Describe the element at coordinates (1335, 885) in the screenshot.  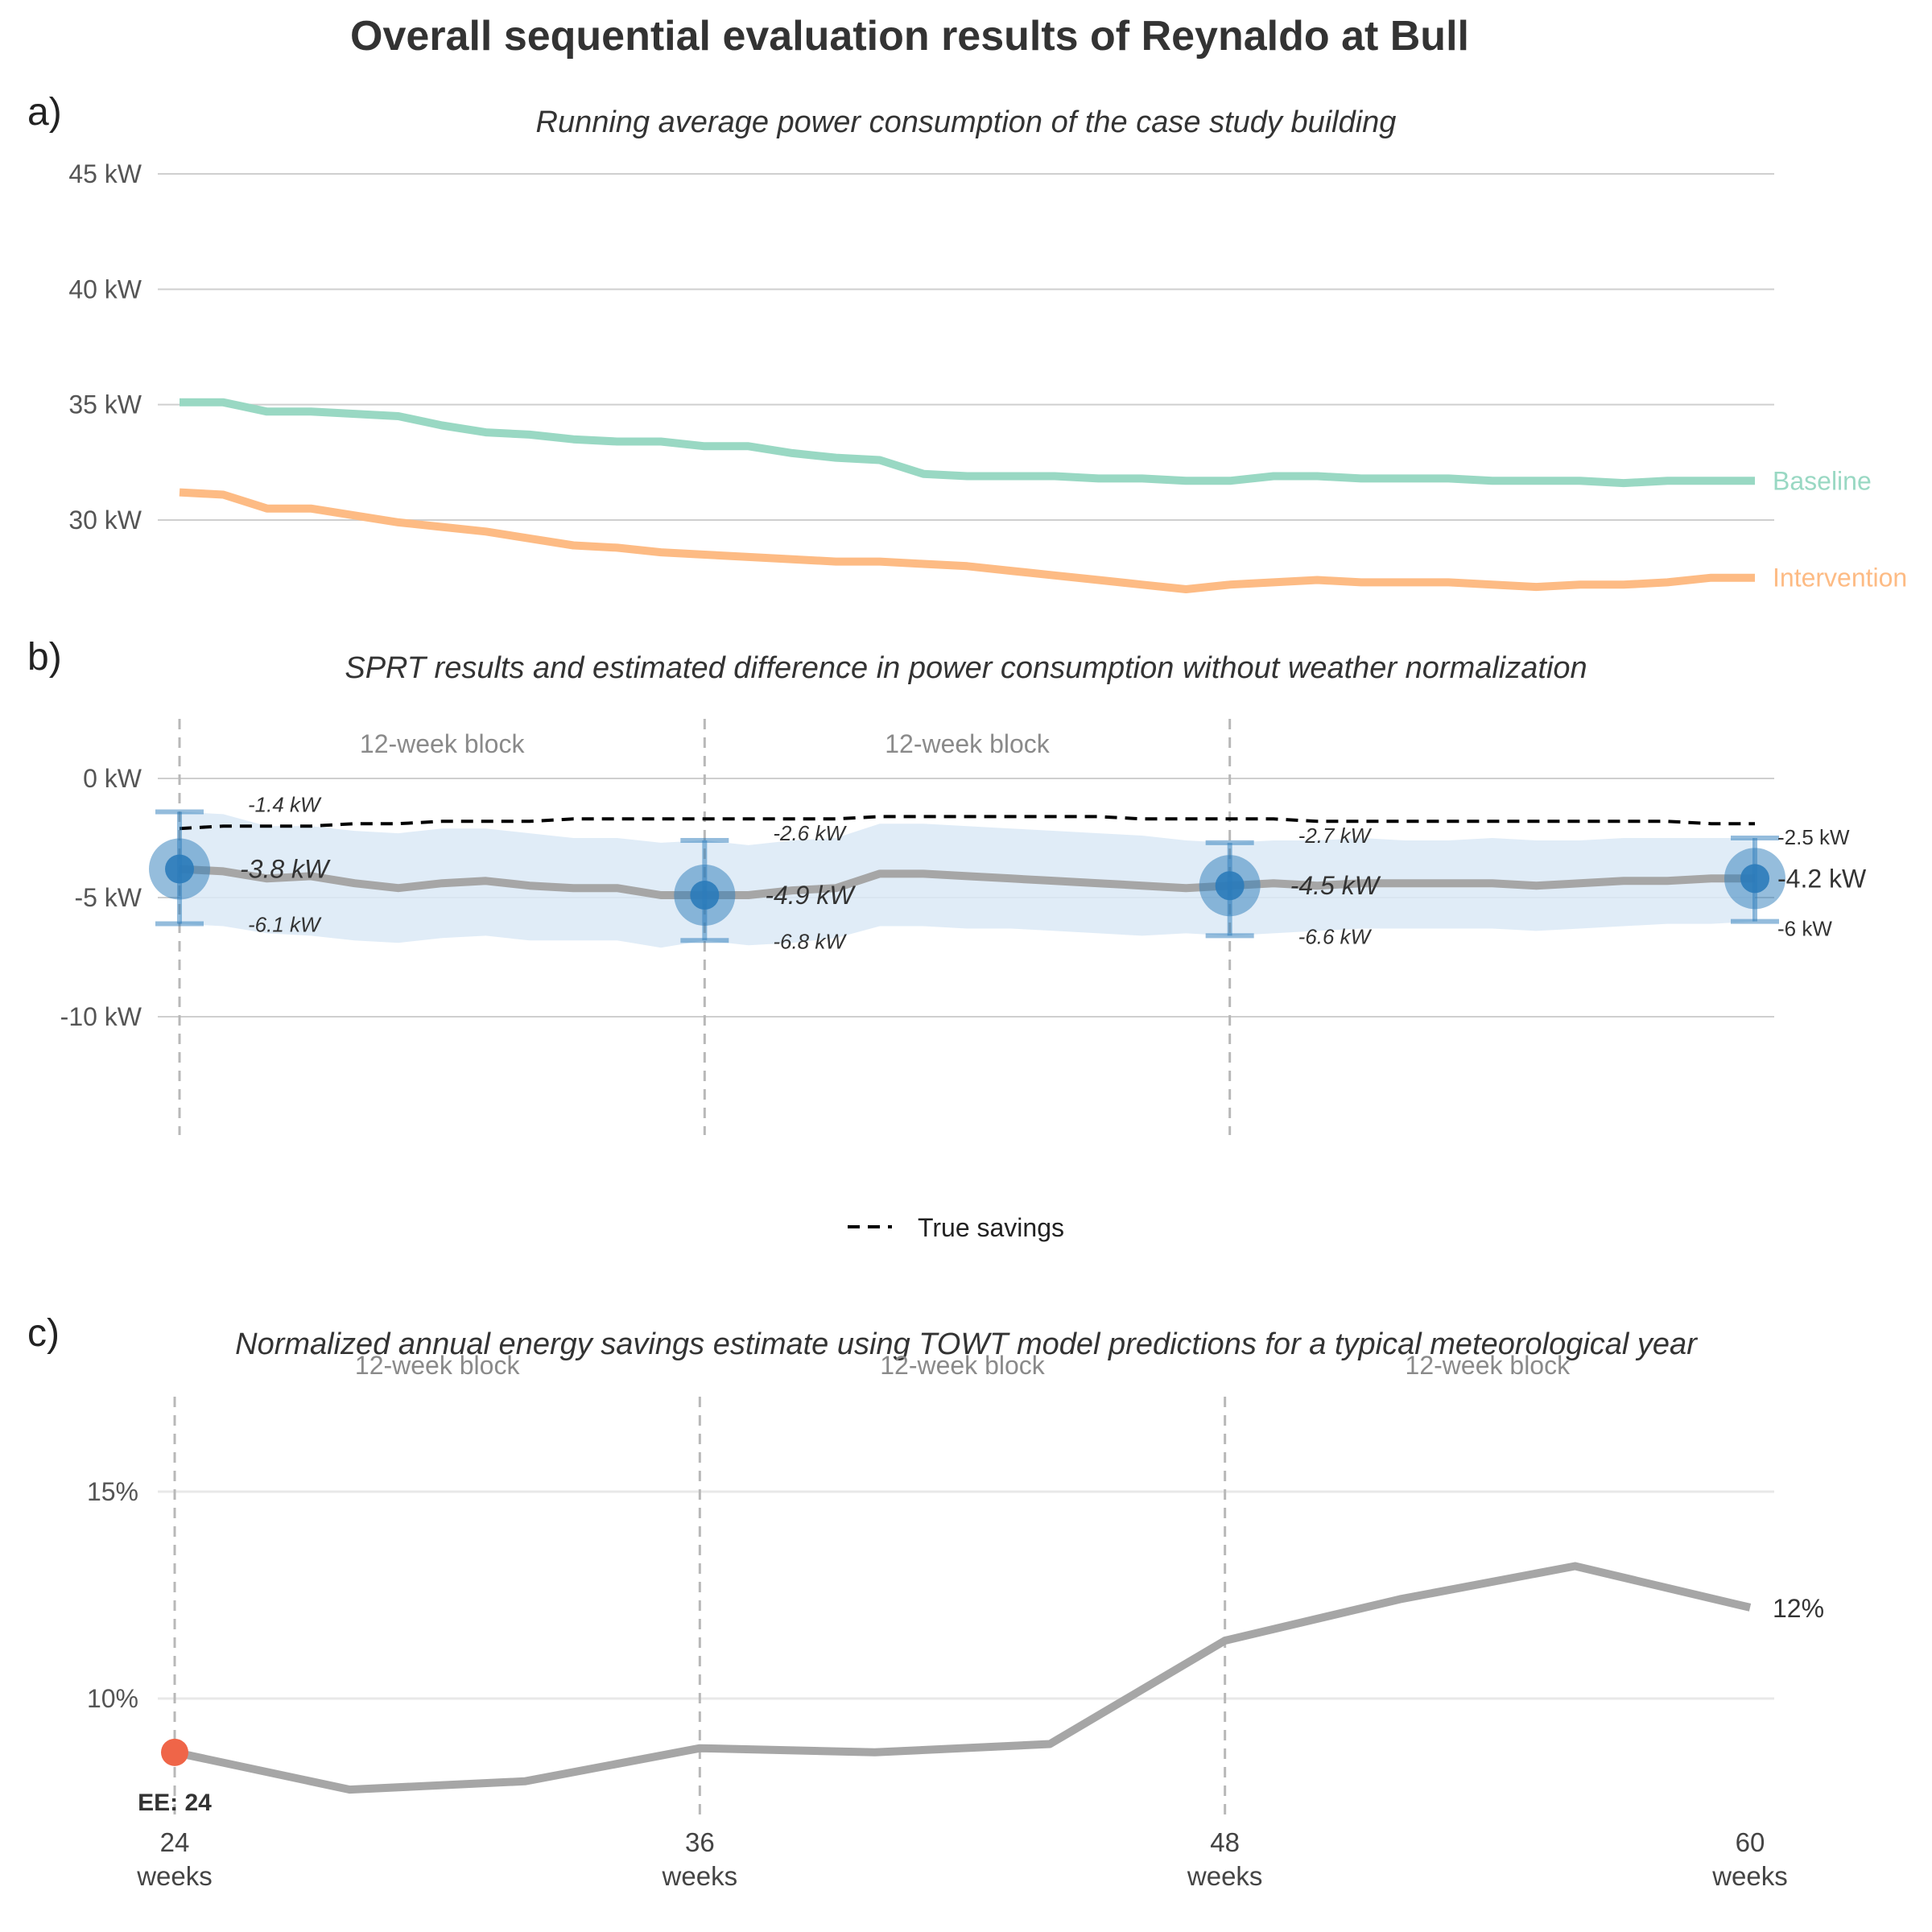
I see `estimate-label: -4.5 kW` at that location.